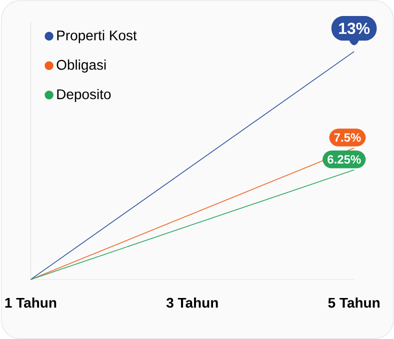 The height and width of the screenshot is (339, 394). I want to click on x-tick-label: 3 Tahun, so click(192, 302).